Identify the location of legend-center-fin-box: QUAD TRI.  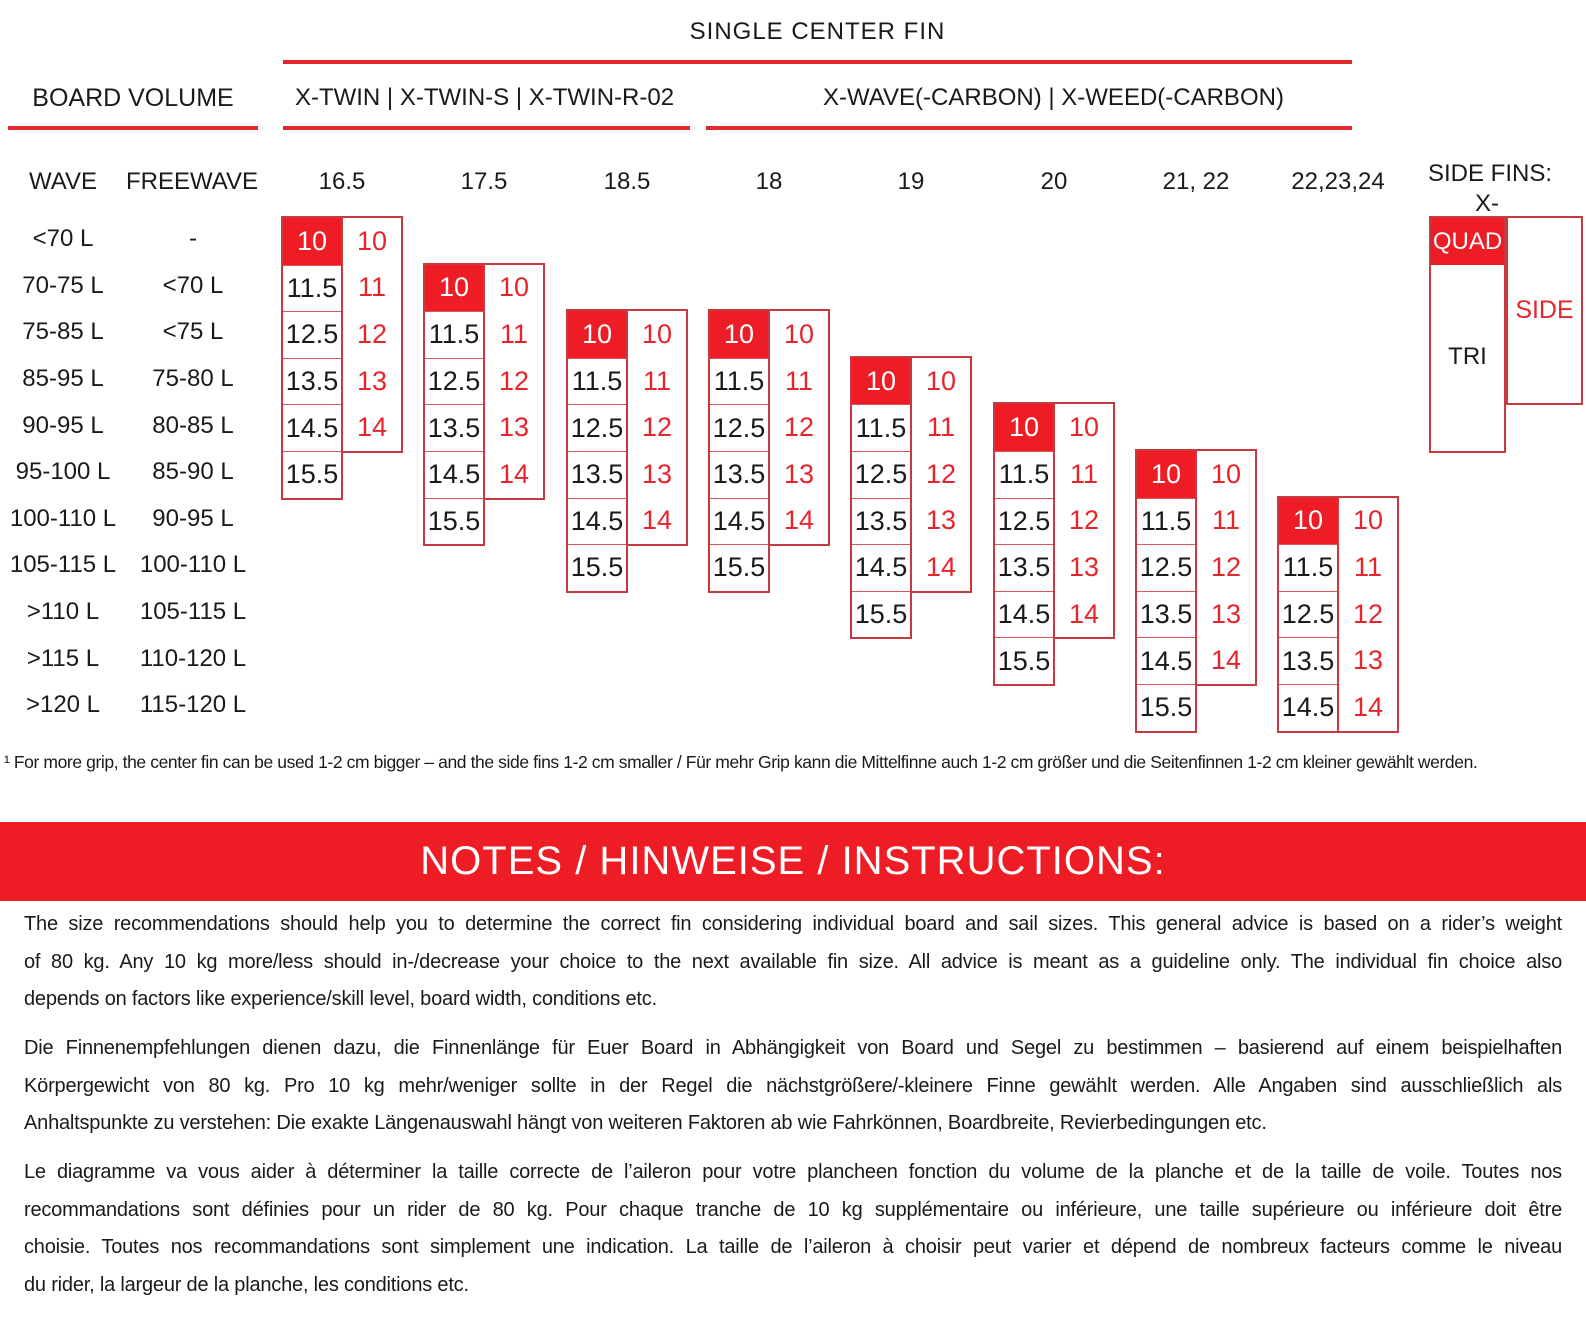
(1467, 334).